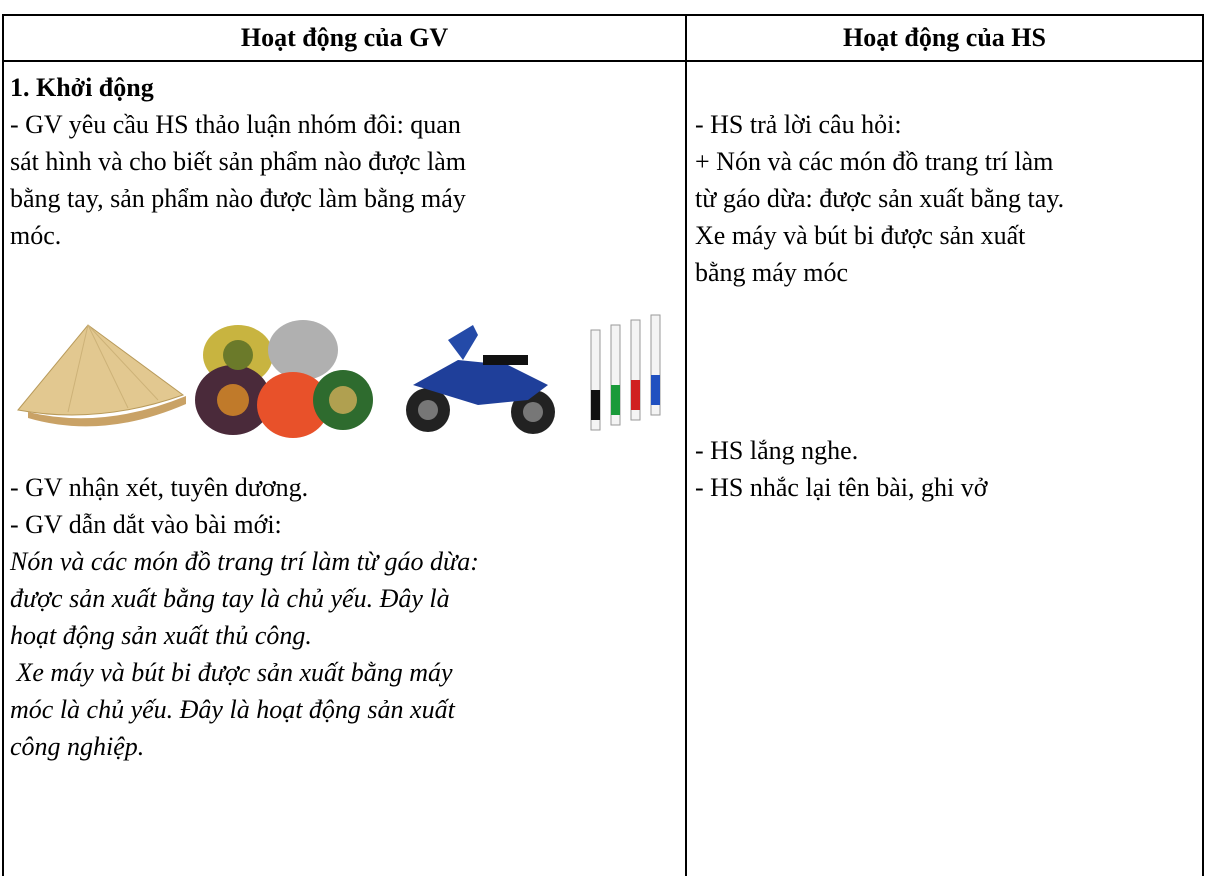  I want to click on student-text: - HS nhắc lại tên bài, ghi vở, so click(841, 487).